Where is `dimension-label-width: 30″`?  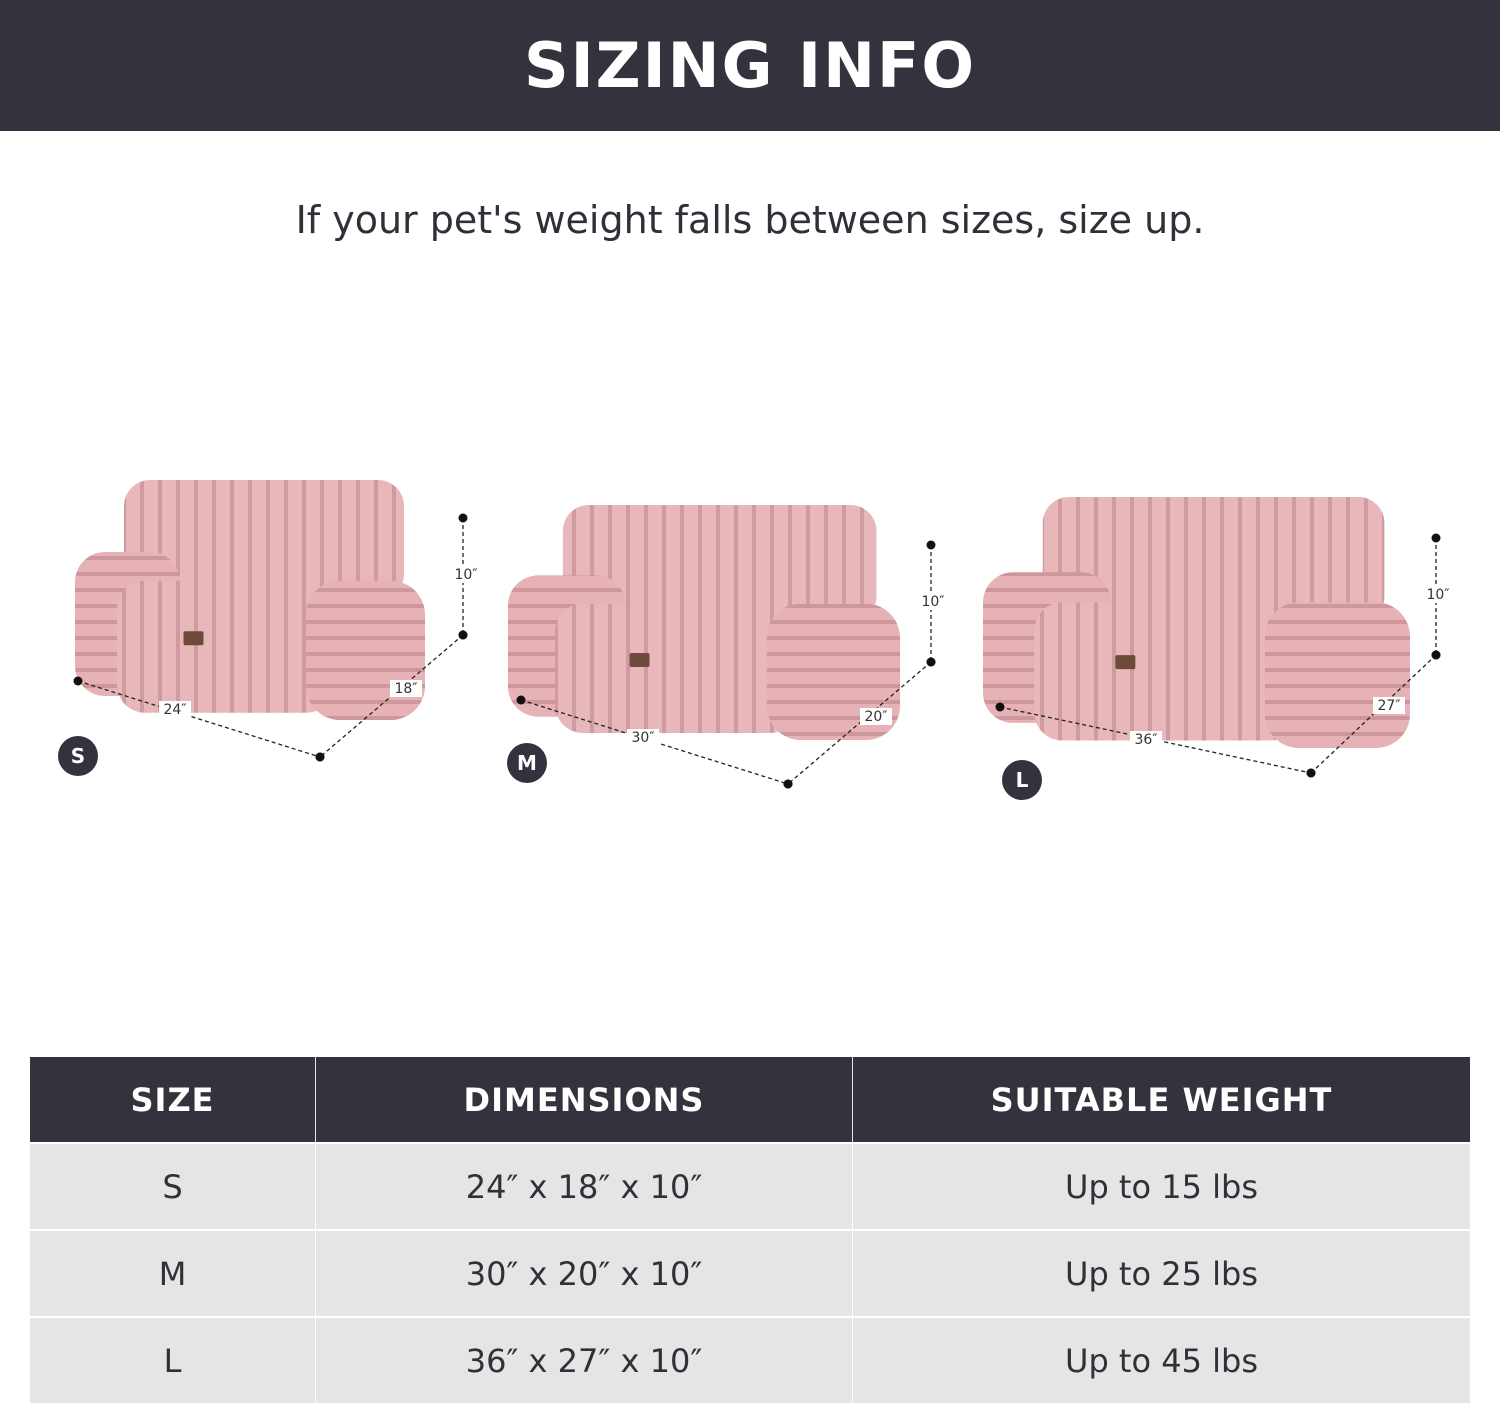 dimension-label-width: 30″ is located at coordinates (642, 738).